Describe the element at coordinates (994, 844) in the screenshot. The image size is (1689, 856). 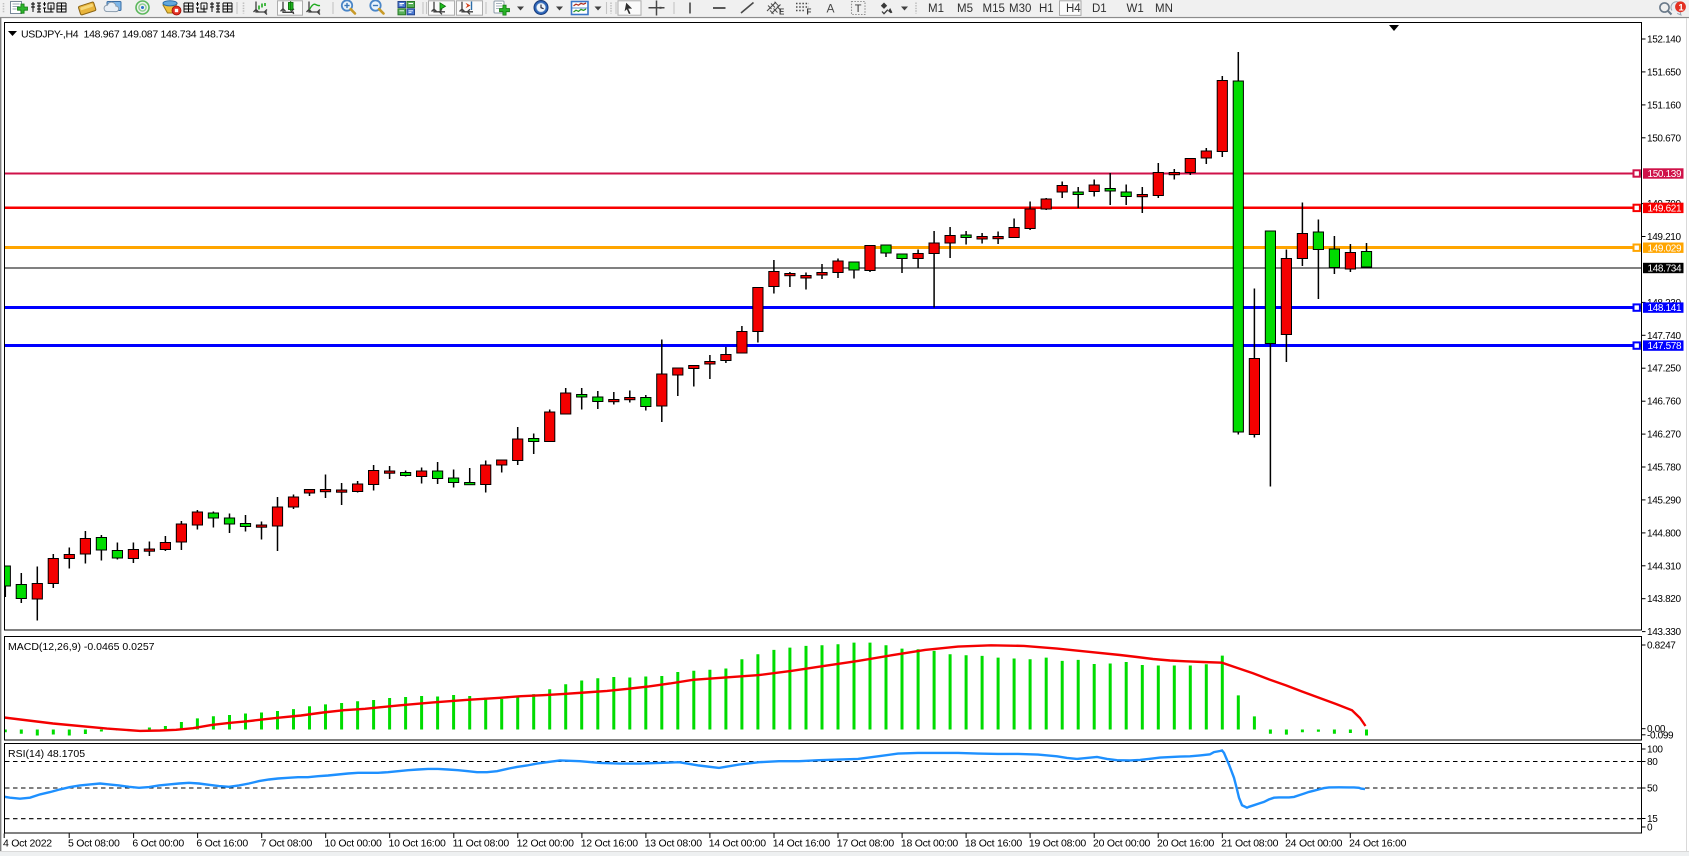
I see `svg-text: 18 Oct 16:00` at that location.